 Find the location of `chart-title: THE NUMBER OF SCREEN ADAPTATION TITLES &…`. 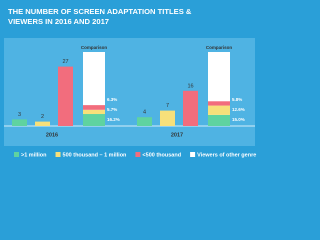

chart-title: THE NUMBER OF SCREEN ADAPTATION TITLES &… is located at coordinates (100, 16).